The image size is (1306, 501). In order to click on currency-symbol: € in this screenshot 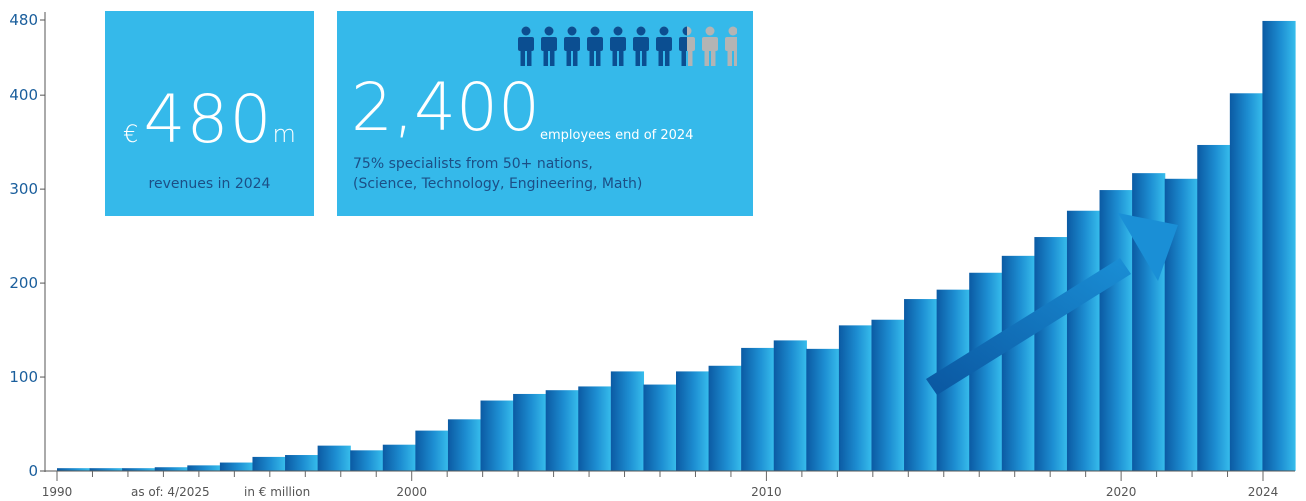, I will do `click(131, 134)`.